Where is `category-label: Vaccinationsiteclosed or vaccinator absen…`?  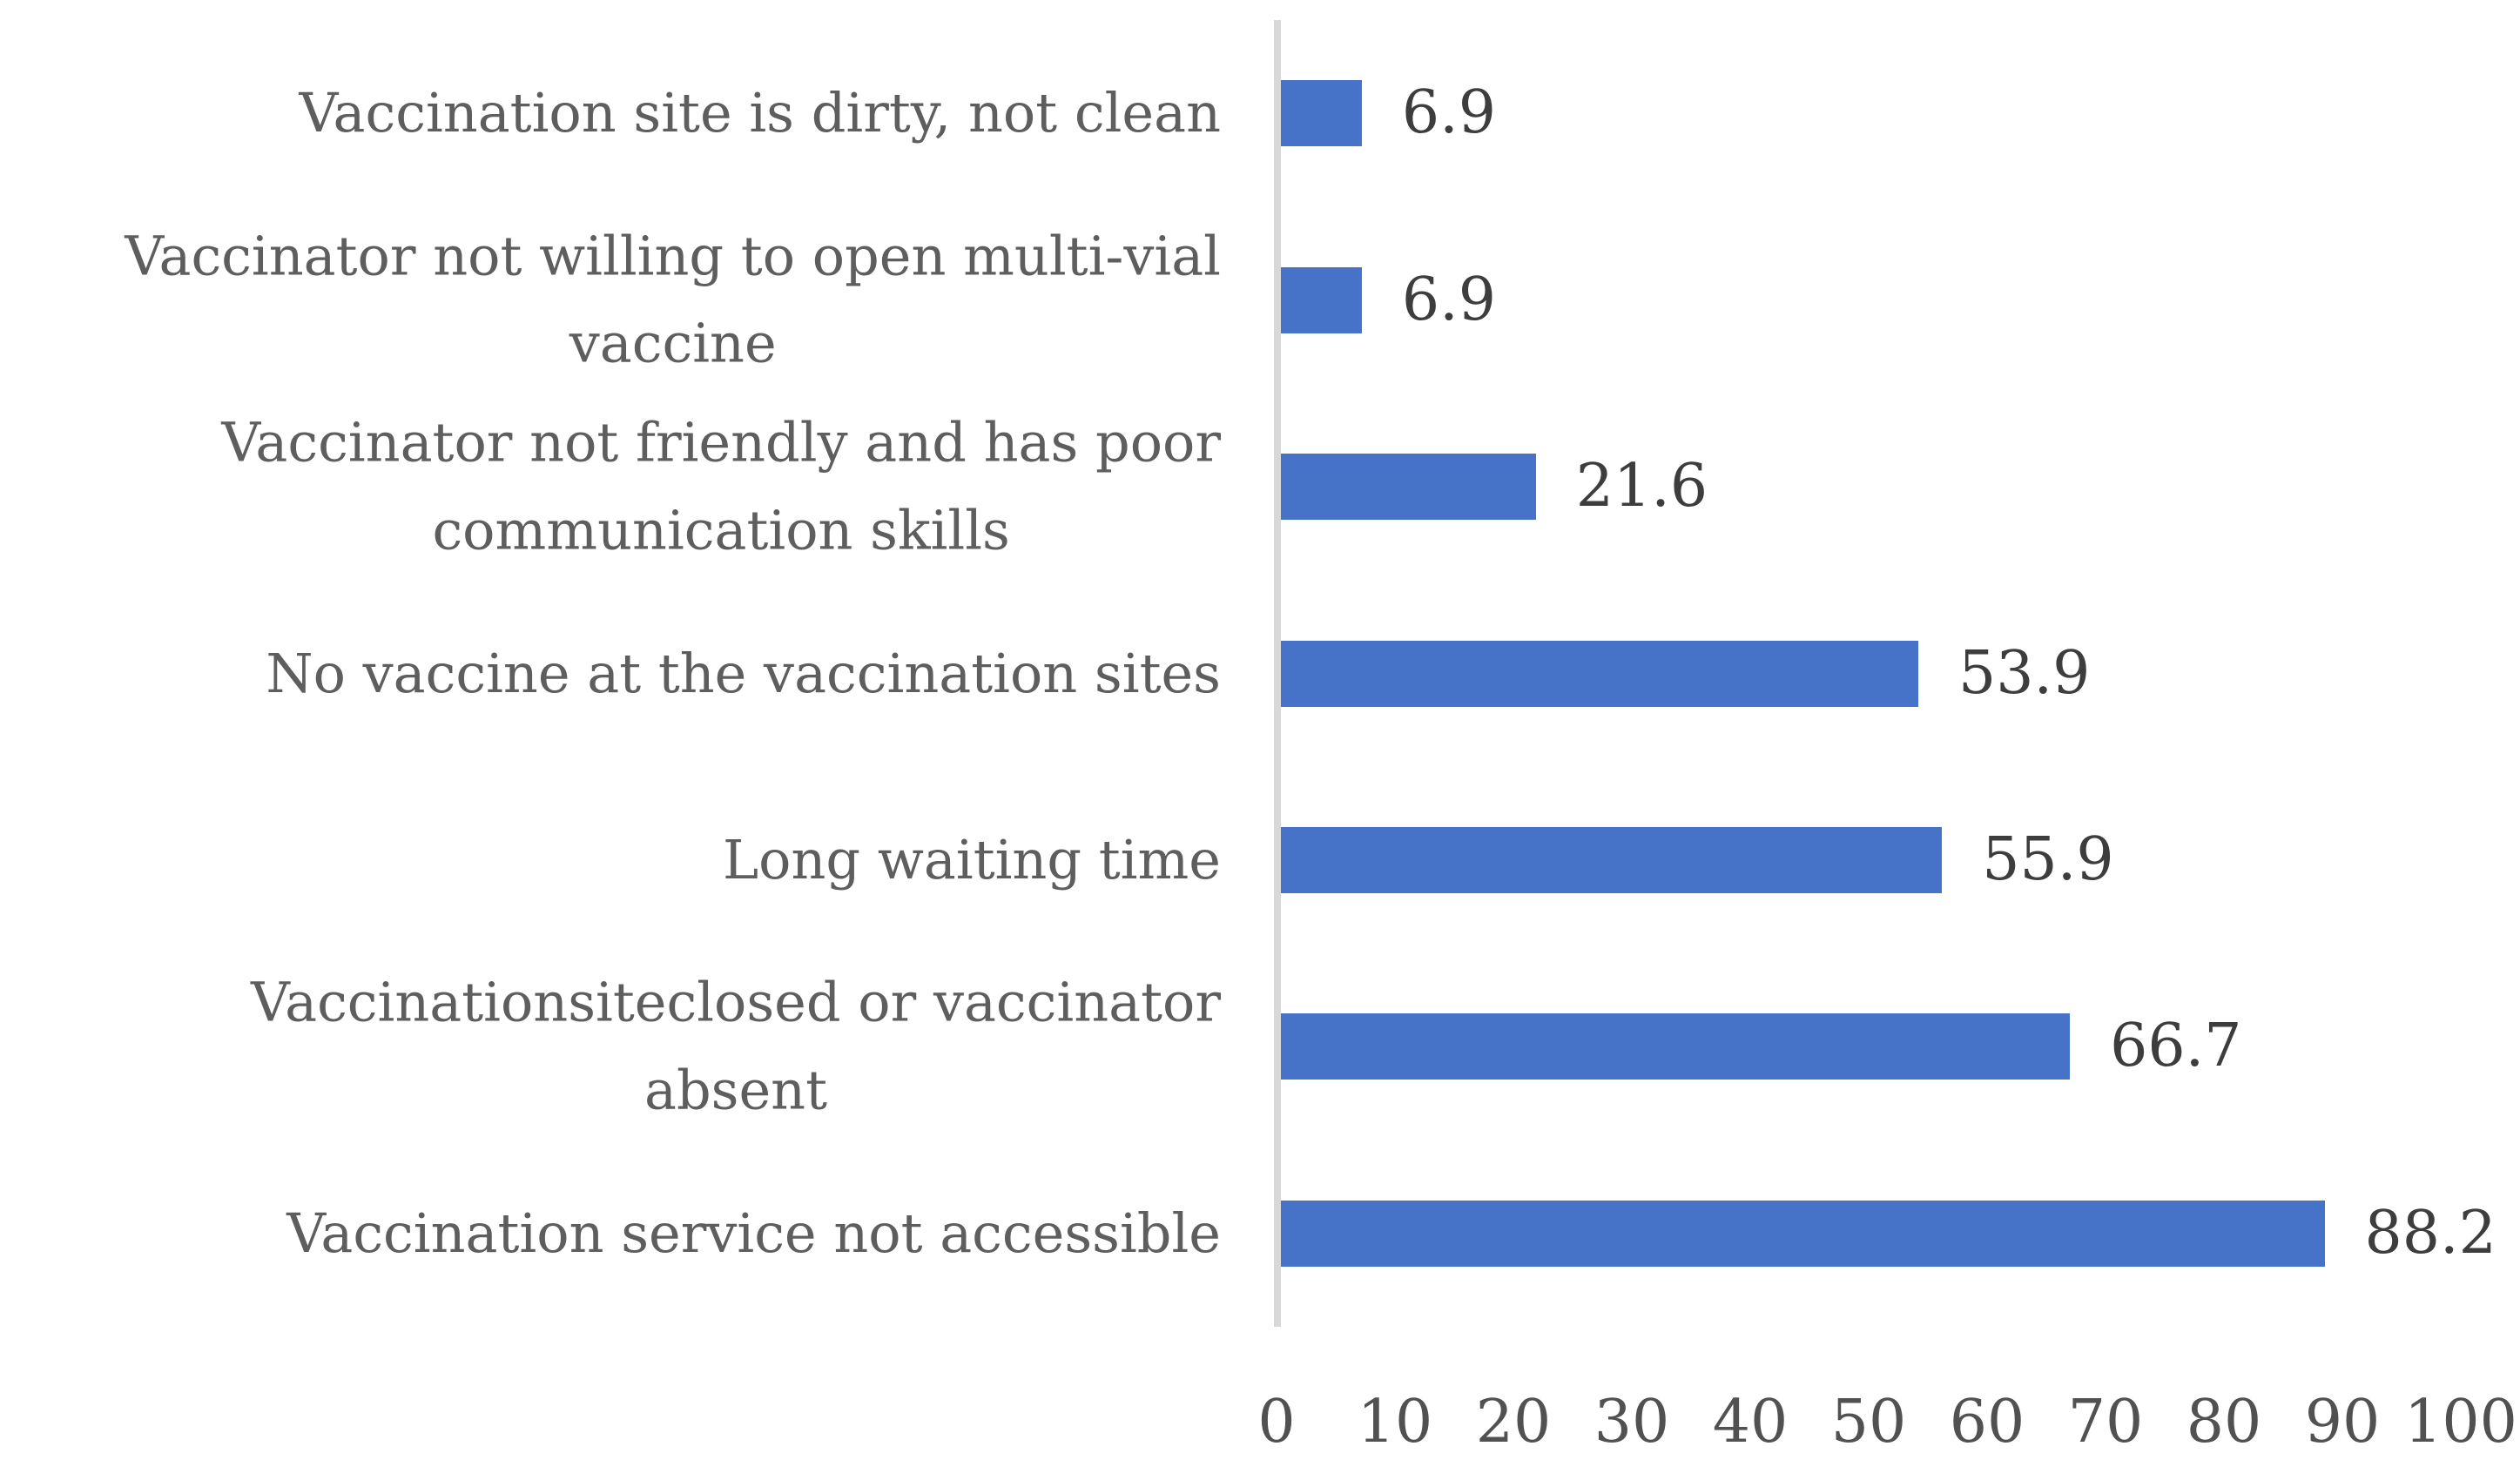 category-label: Vaccinationsiteclosed or vaccinator absen… is located at coordinates (736, 1046).